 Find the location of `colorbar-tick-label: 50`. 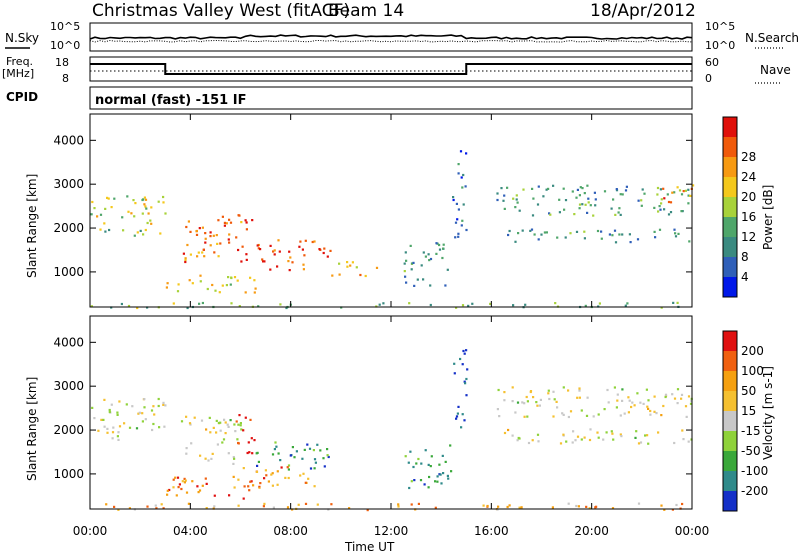

colorbar-tick-label: 50 is located at coordinates (748, 391).